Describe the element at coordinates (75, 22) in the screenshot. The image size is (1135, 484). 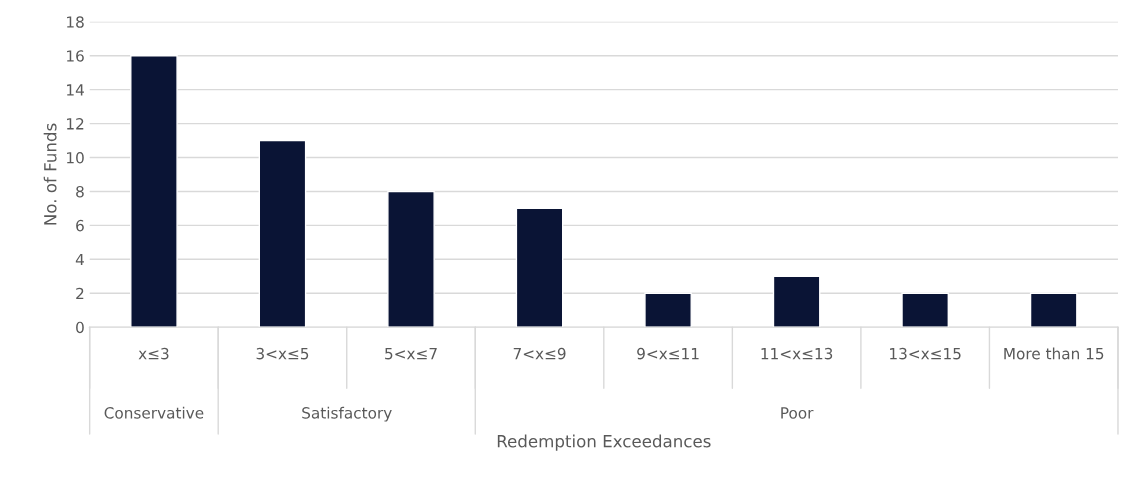
I see `y-tick-label: 18` at that location.